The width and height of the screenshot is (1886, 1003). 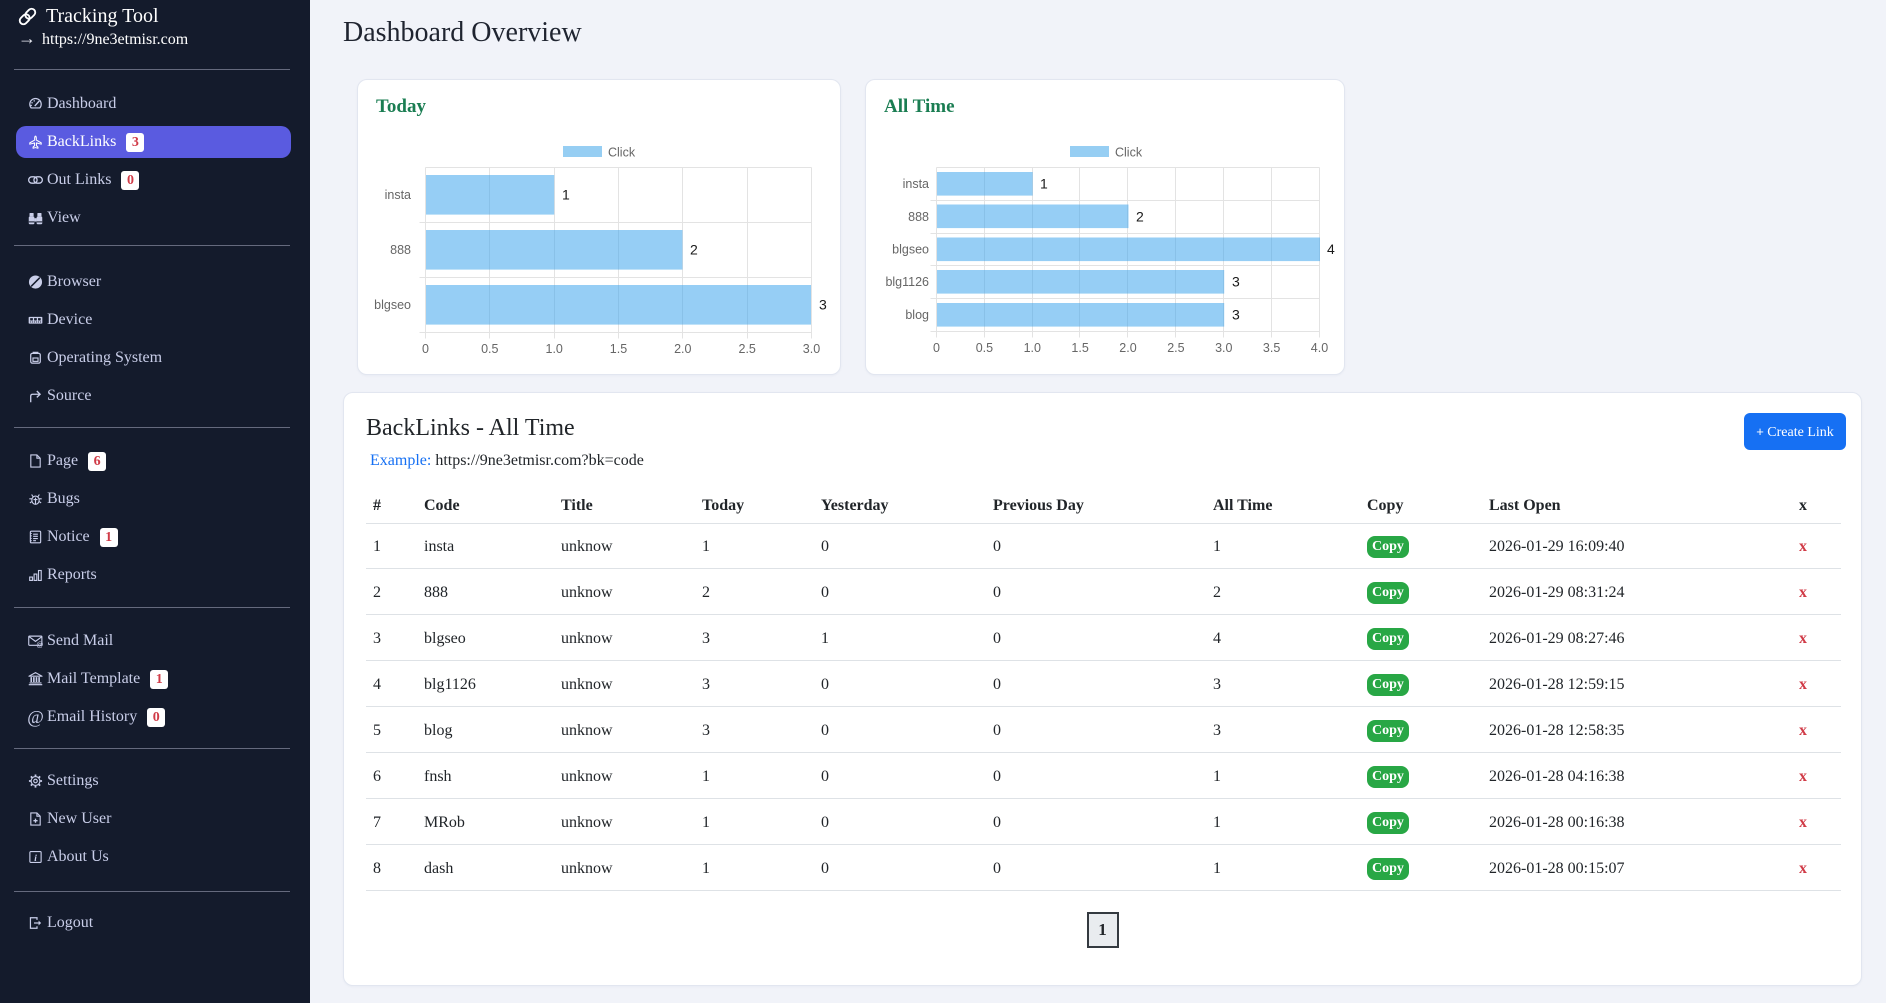 I want to click on svg-text: 3.5, so click(x=1271, y=348).